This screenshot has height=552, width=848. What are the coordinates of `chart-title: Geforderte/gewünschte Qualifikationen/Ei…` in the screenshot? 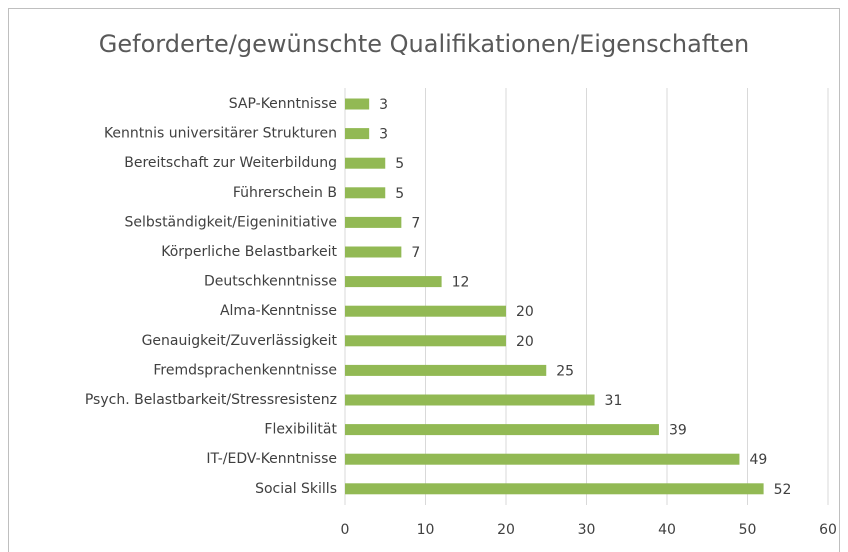 It's located at (424, 44).